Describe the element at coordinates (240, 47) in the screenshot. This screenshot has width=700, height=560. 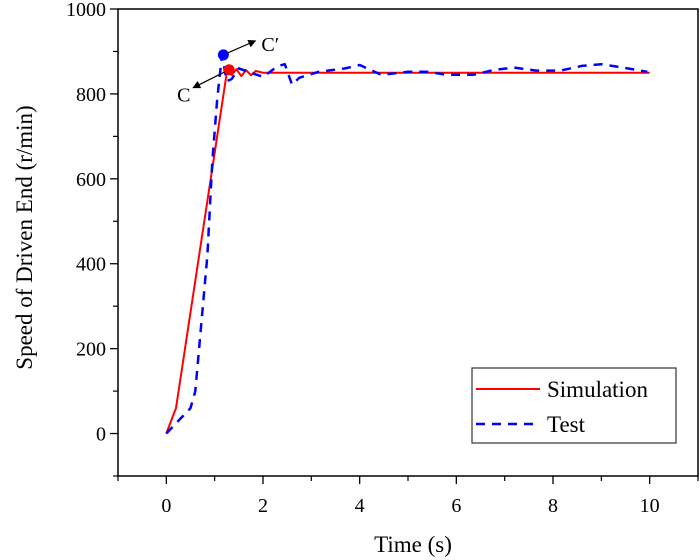
I see `annotation-arrow-c-prime` at that location.